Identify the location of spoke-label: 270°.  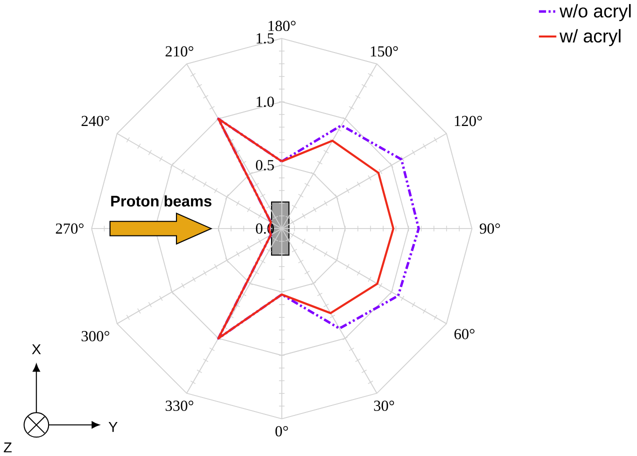
(70, 229).